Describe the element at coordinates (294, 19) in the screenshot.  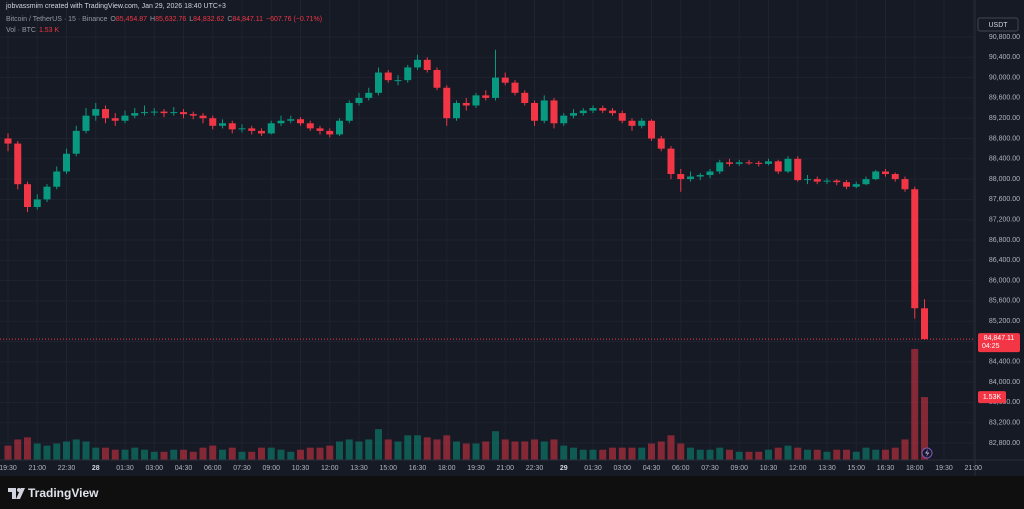
I see `change: −607.76 (−0.71%)` at that location.